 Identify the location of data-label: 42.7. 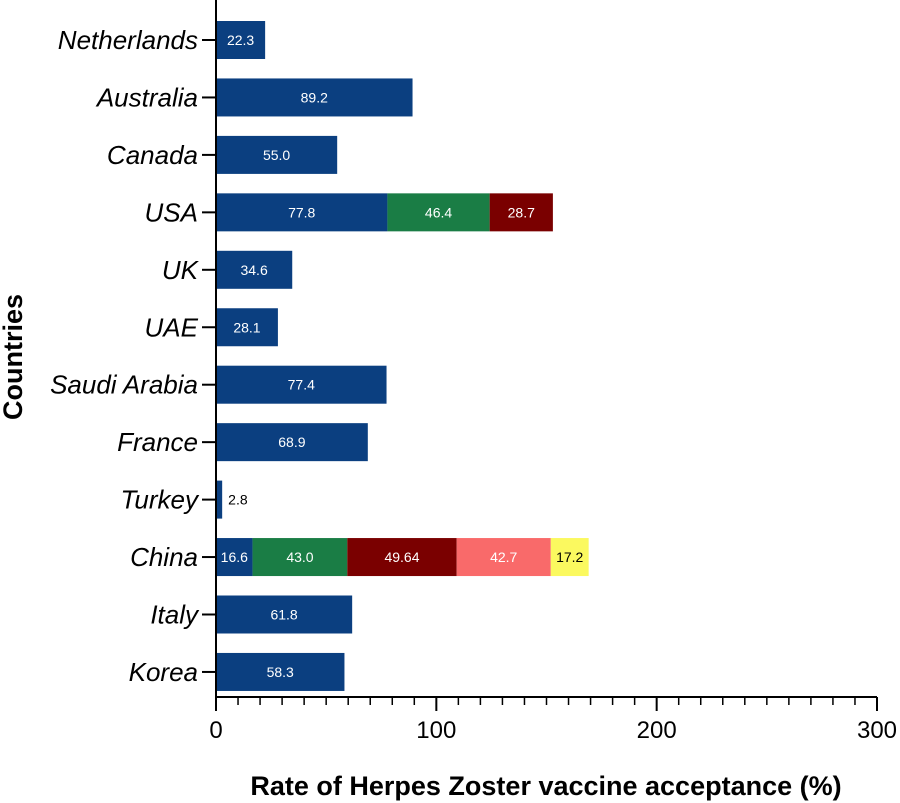
(503, 557).